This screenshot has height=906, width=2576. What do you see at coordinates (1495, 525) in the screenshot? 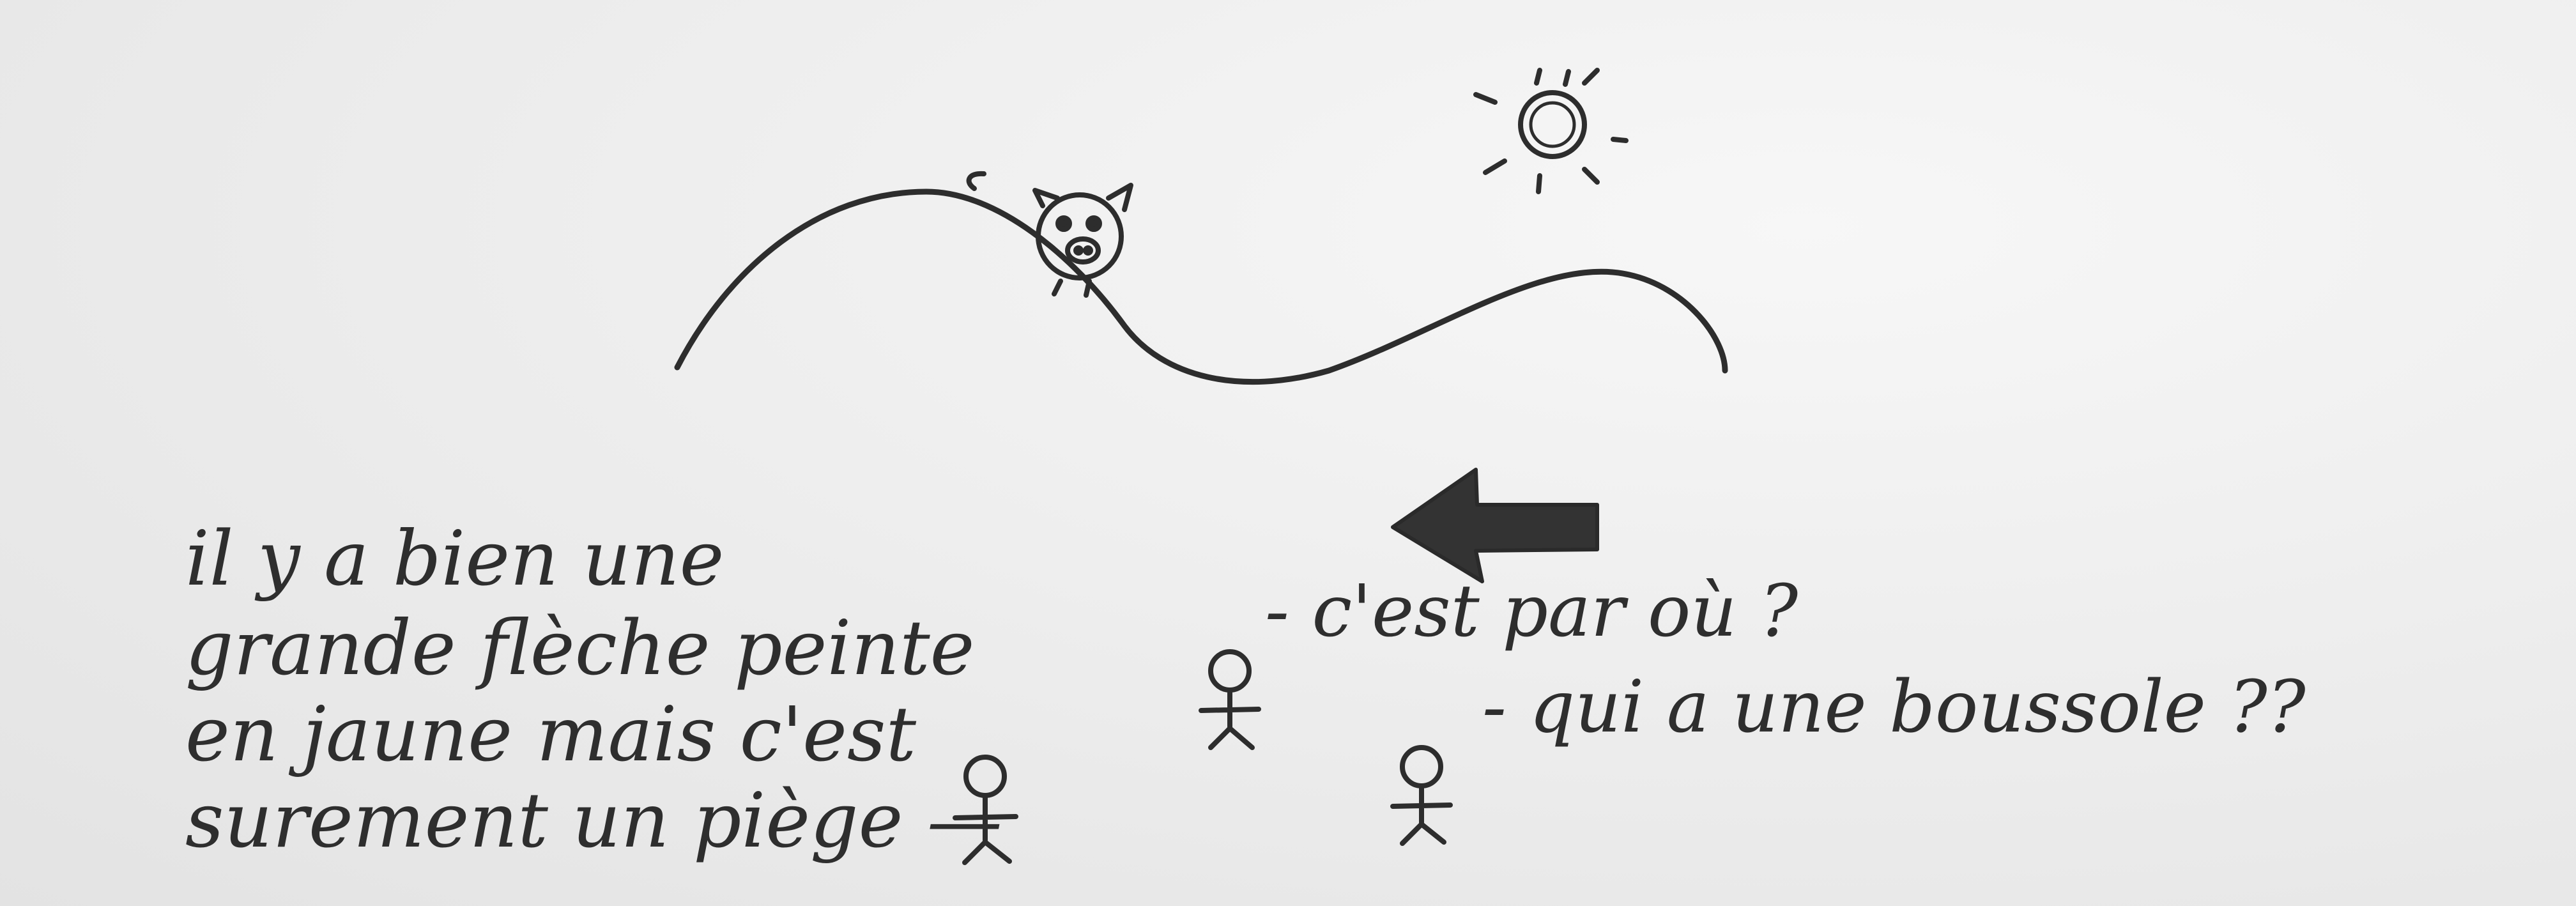
I see `arrow` at bounding box center [1495, 525].